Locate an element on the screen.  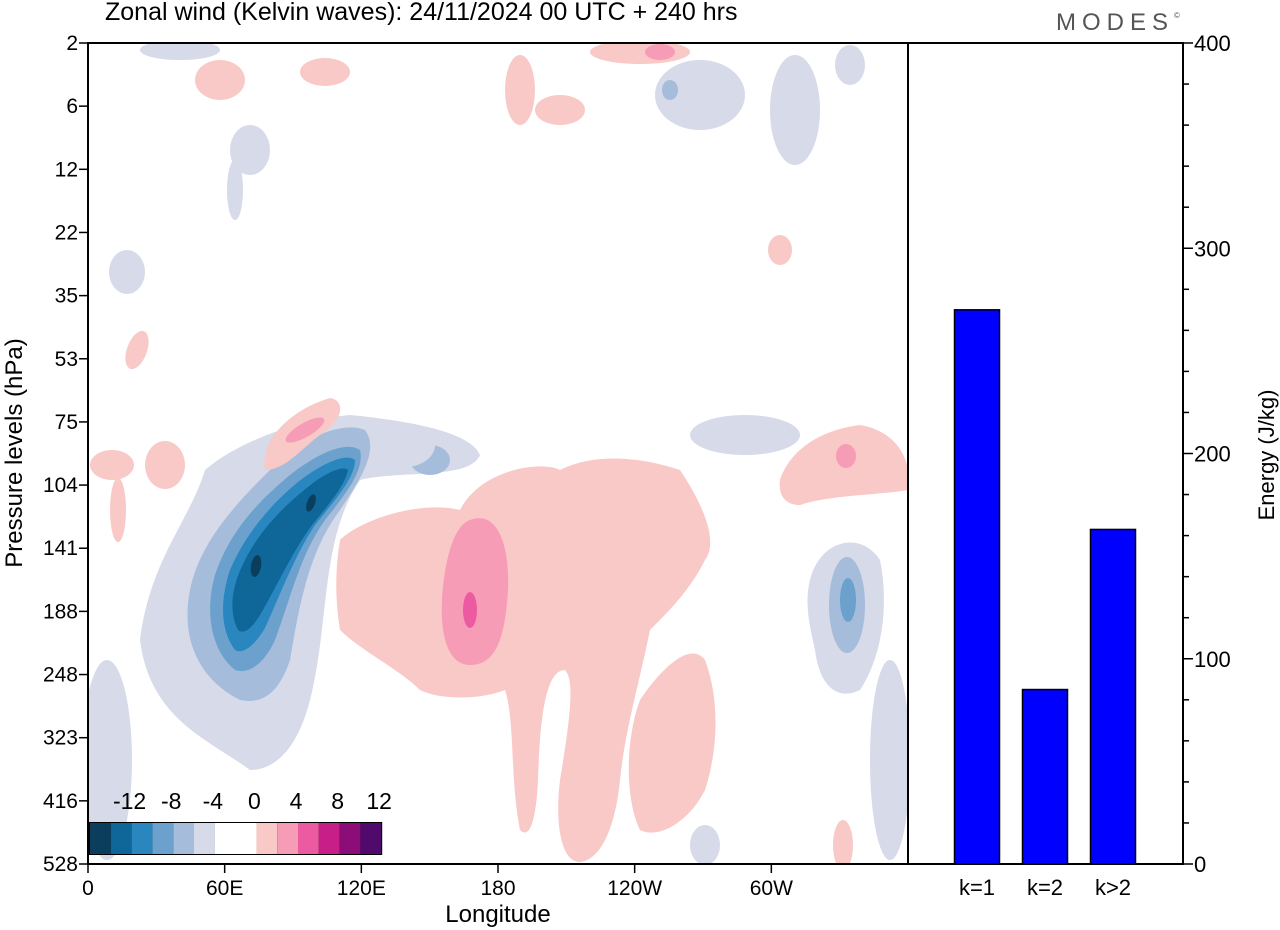
bar-category-label: k=1 is located at coordinates (977, 887).